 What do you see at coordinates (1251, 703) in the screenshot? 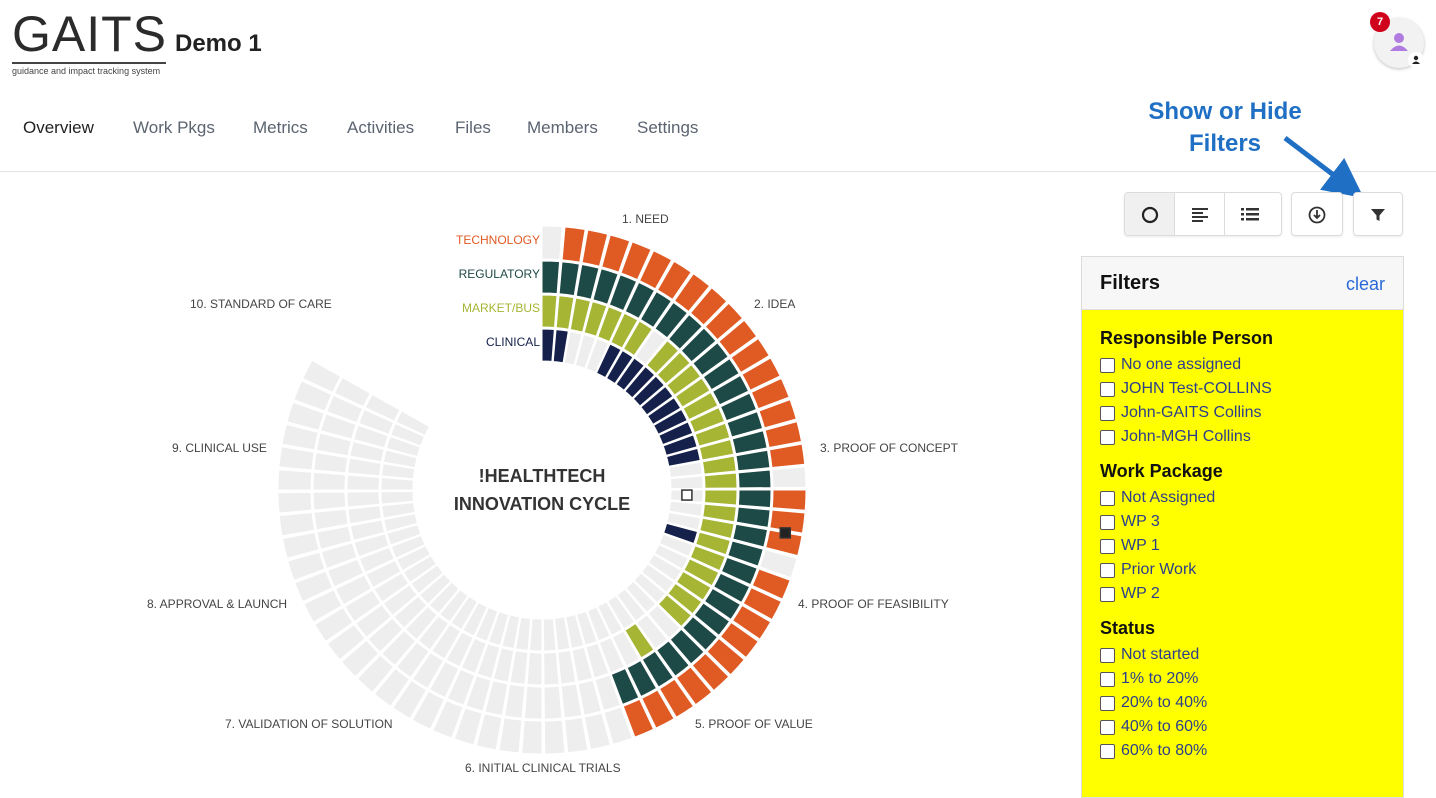
I see `filter-option: 20% to 40%` at bounding box center [1251, 703].